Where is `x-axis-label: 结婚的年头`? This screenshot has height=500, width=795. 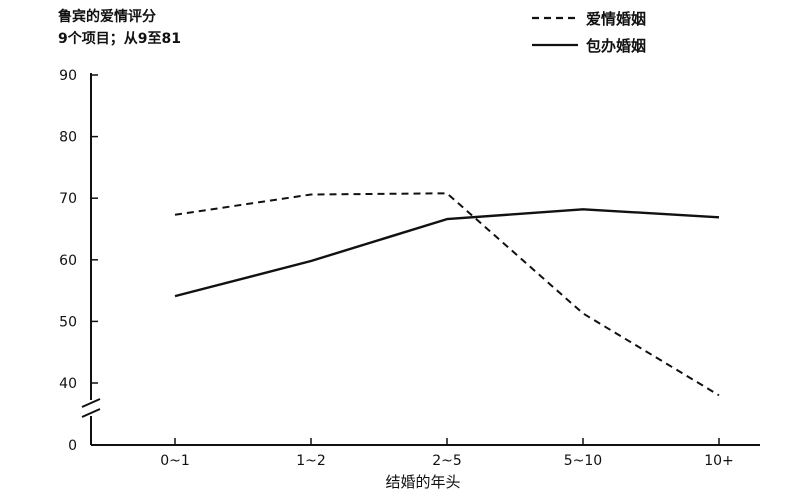 x-axis-label: 结婚的年头 is located at coordinates (422, 482).